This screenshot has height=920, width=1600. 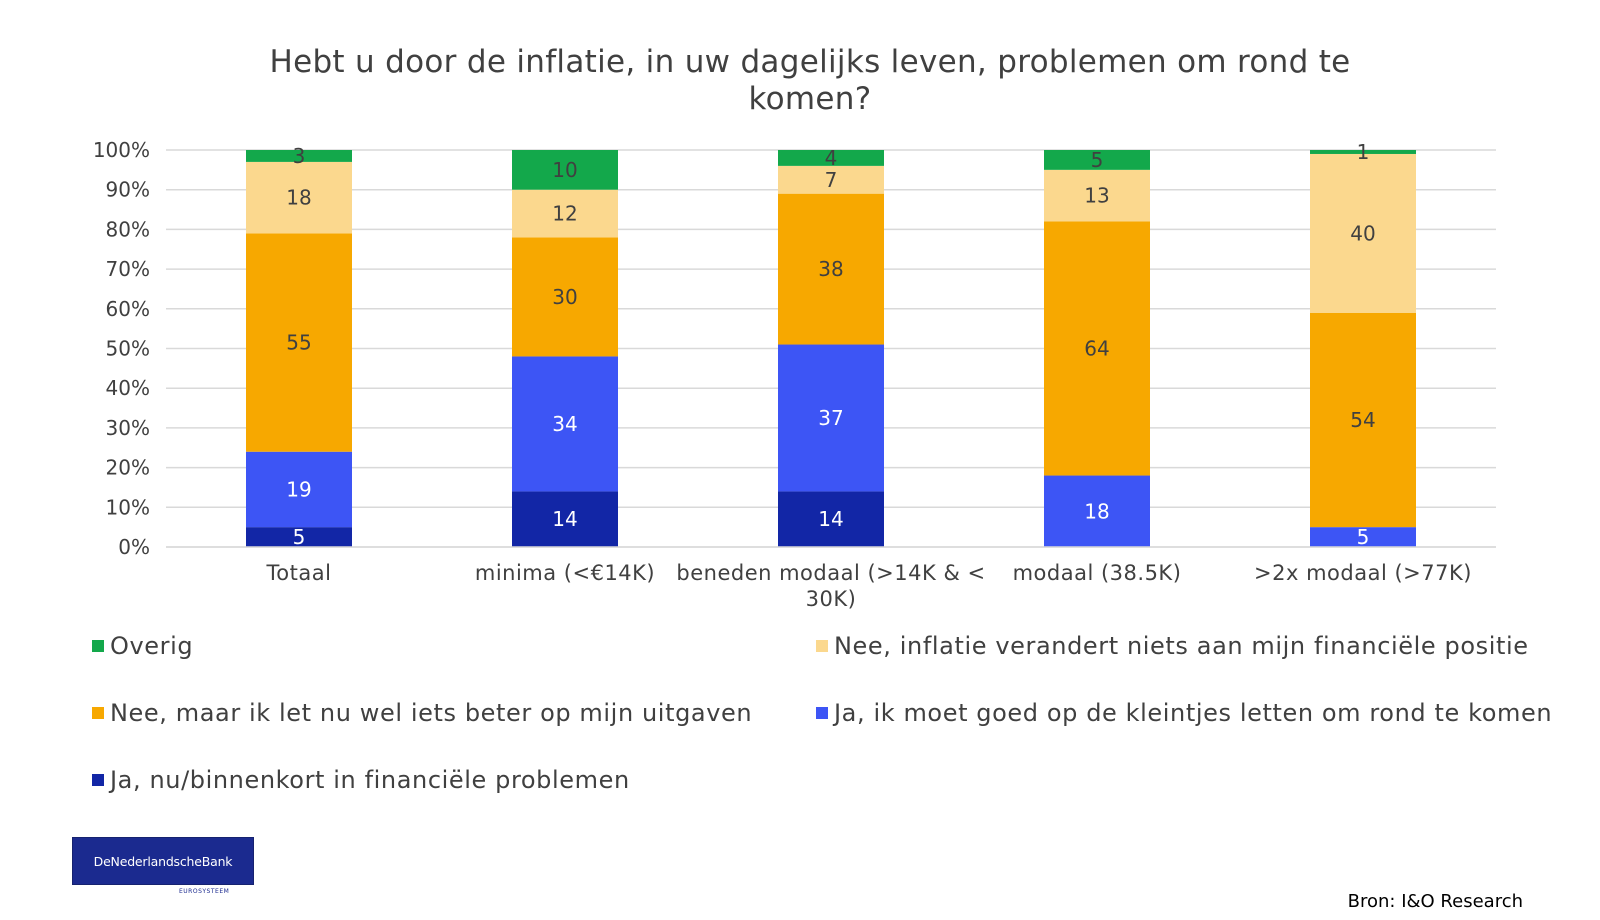 What do you see at coordinates (128, 468) in the screenshot?
I see `y-tick-label: 20%` at bounding box center [128, 468].